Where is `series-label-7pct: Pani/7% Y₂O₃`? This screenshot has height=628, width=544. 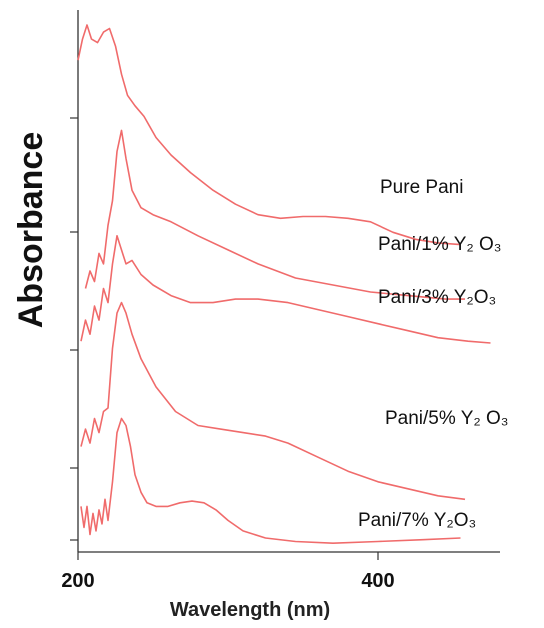 series-label-7pct: Pani/7% Y₂O₃ is located at coordinates (417, 520).